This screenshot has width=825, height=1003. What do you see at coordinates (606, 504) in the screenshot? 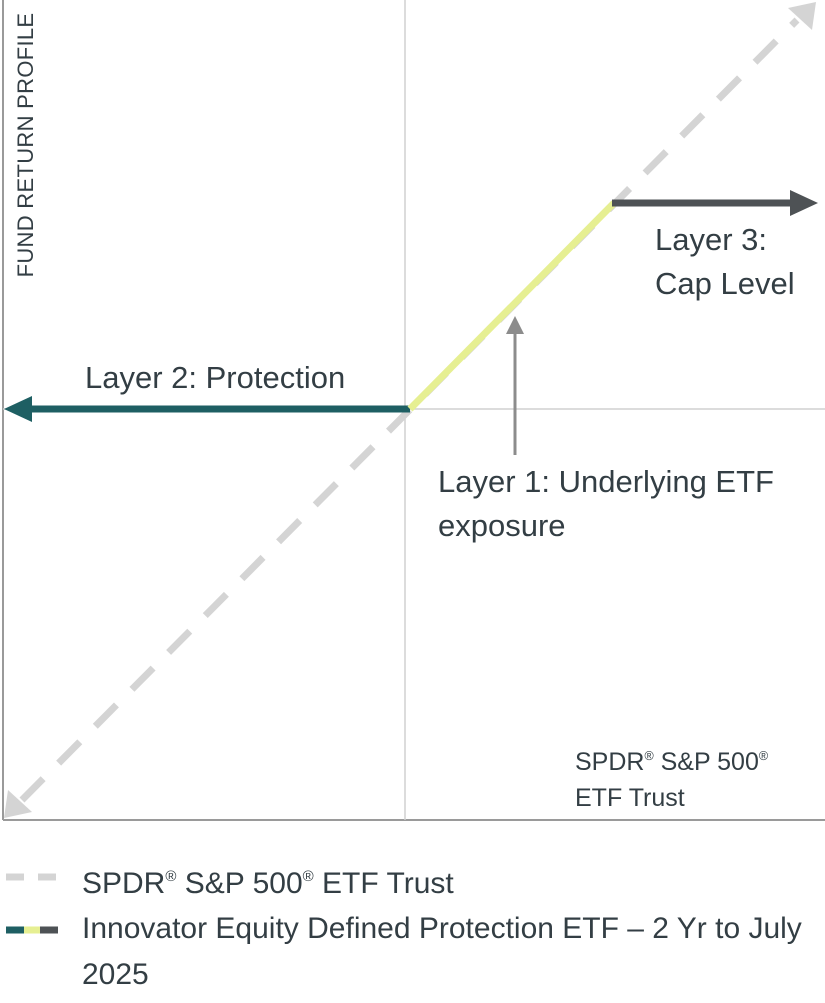
I see `layer1-exposure-label: Layer 1: Underlying ETF exposure` at bounding box center [606, 504].